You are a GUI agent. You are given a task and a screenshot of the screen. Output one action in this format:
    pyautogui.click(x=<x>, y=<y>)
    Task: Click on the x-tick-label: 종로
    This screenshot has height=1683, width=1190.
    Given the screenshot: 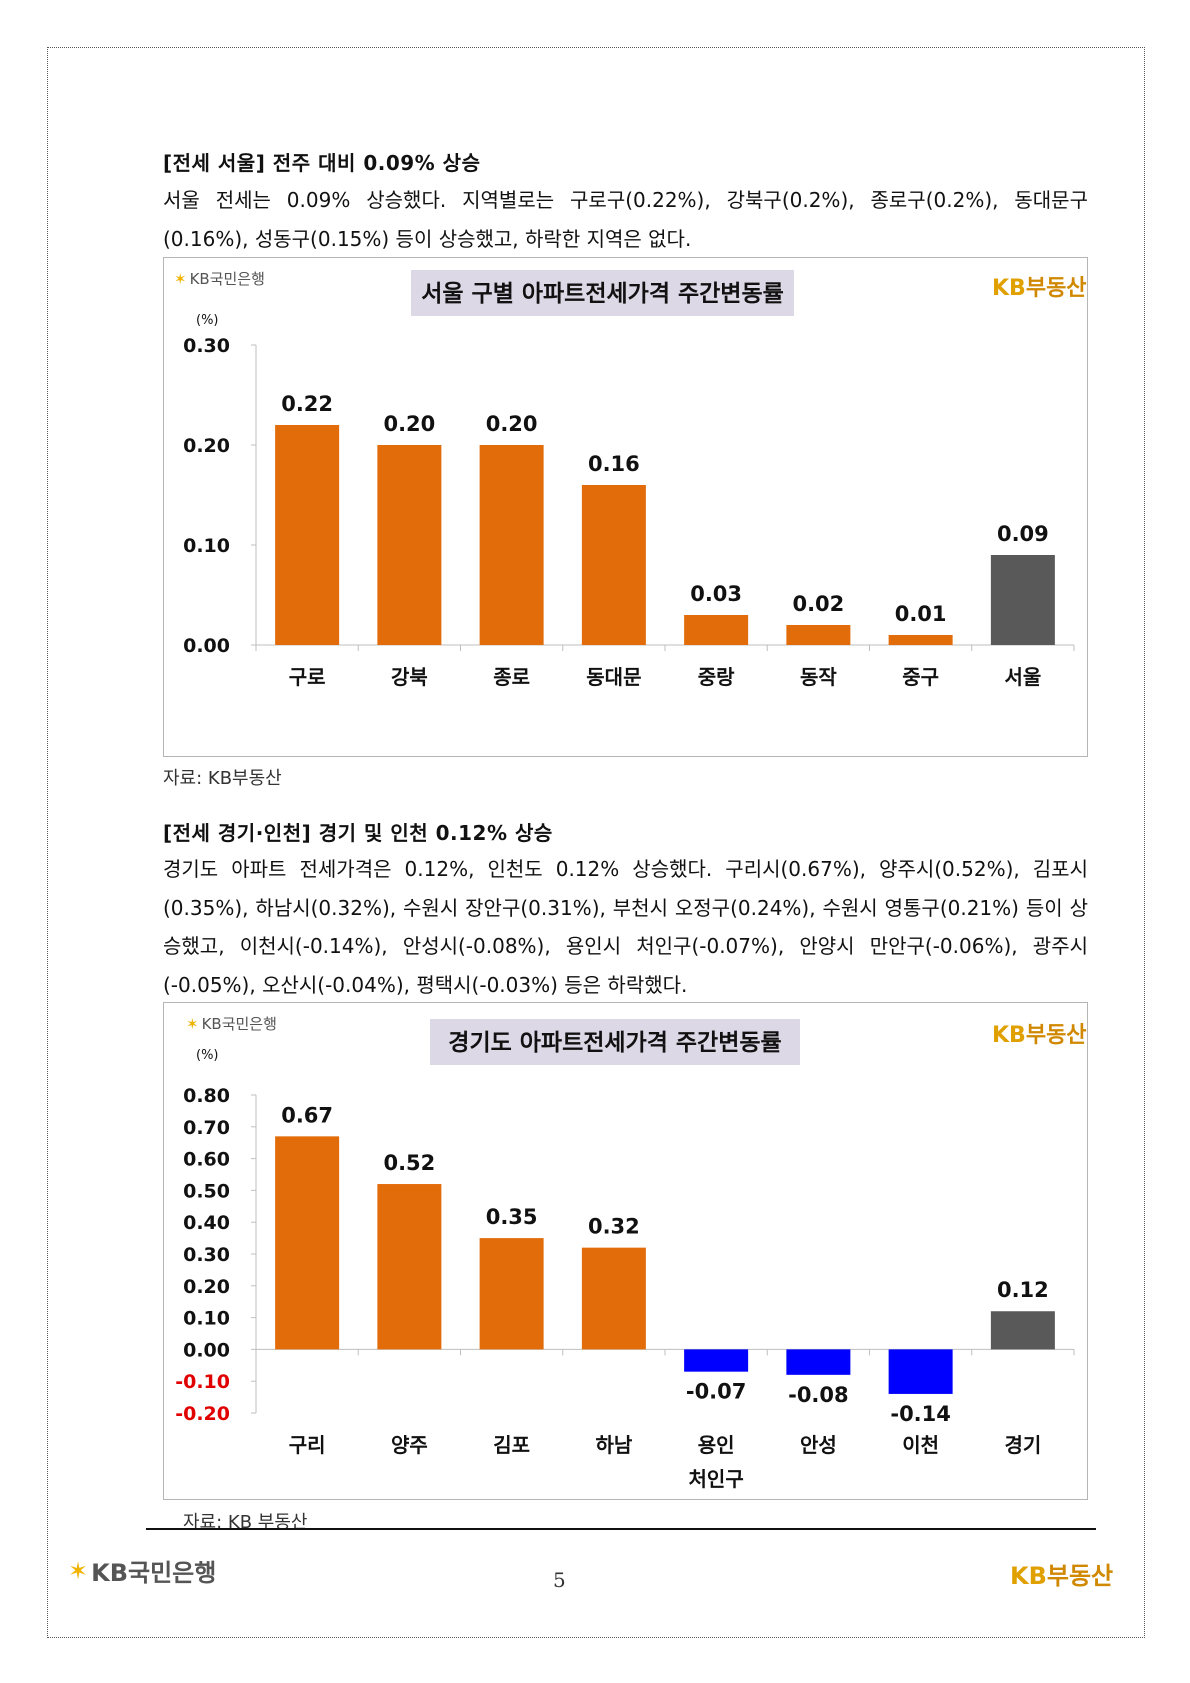 What is the action you would take?
    pyautogui.click(x=511, y=677)
    